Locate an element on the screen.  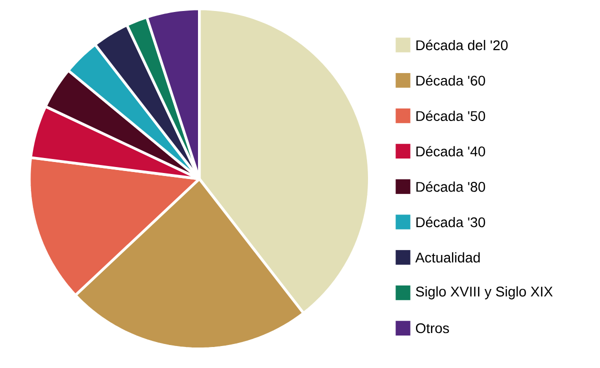
legend-label: Otros is located at coordinates (432, 328).